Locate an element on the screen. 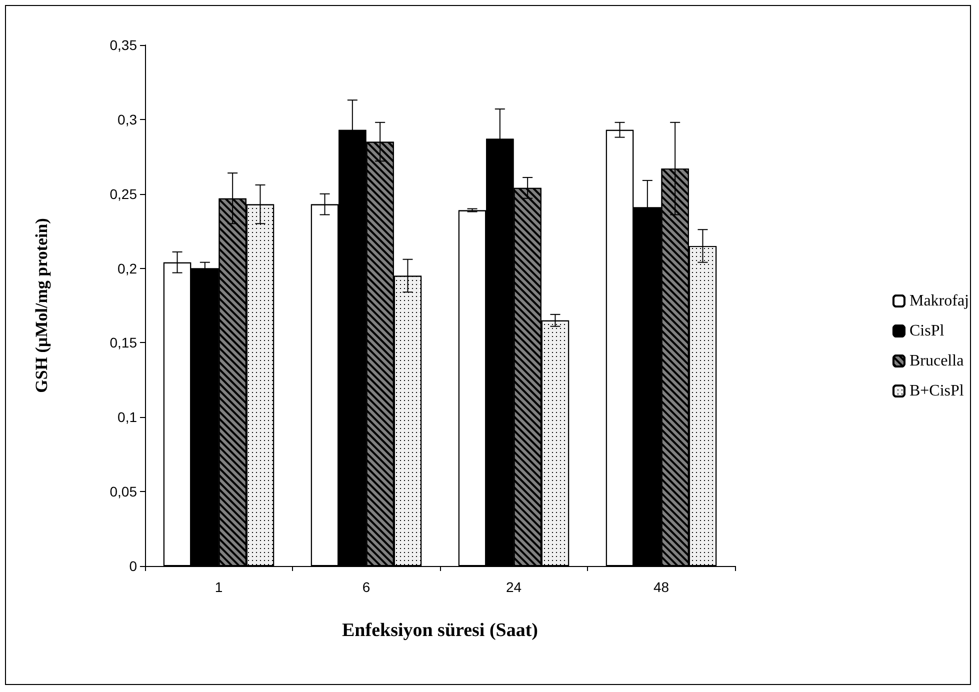 This screenshot has width=979, height=692. x-tick-label: 24 is located at coordinates (514, 587).